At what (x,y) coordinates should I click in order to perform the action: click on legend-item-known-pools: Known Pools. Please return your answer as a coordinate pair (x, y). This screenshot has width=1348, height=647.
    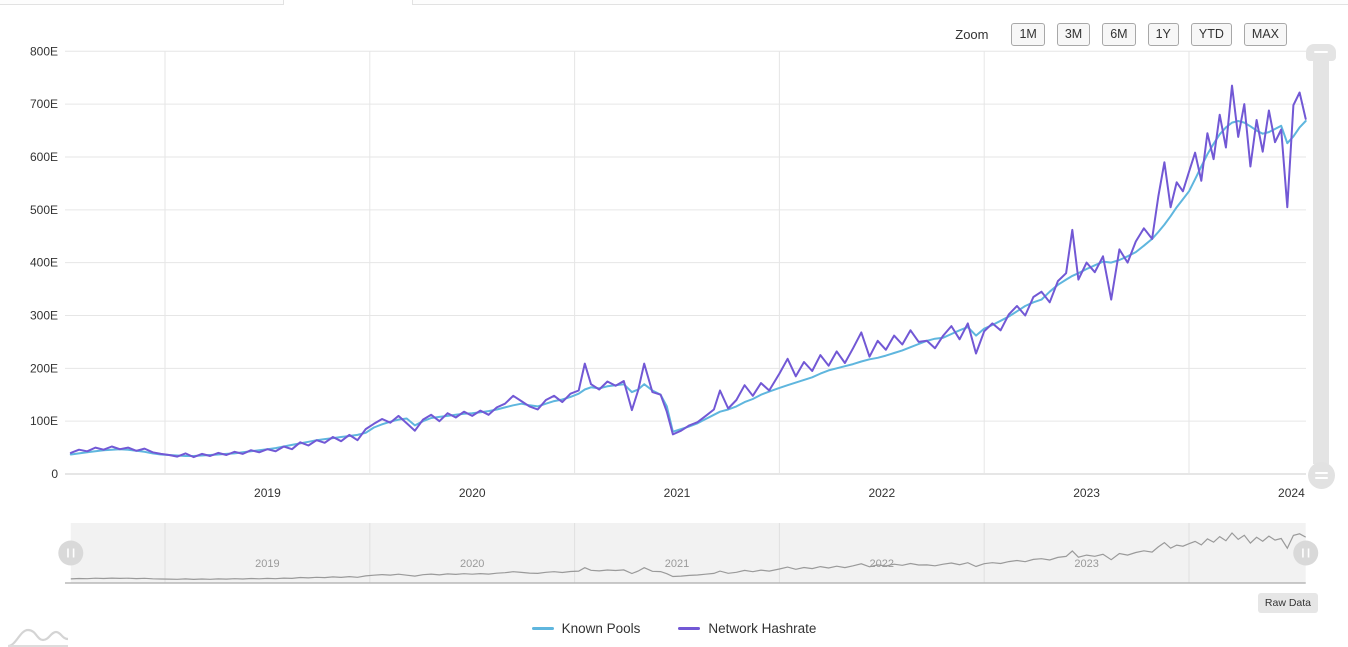
    Looking at the image, I should click on (586, 628).